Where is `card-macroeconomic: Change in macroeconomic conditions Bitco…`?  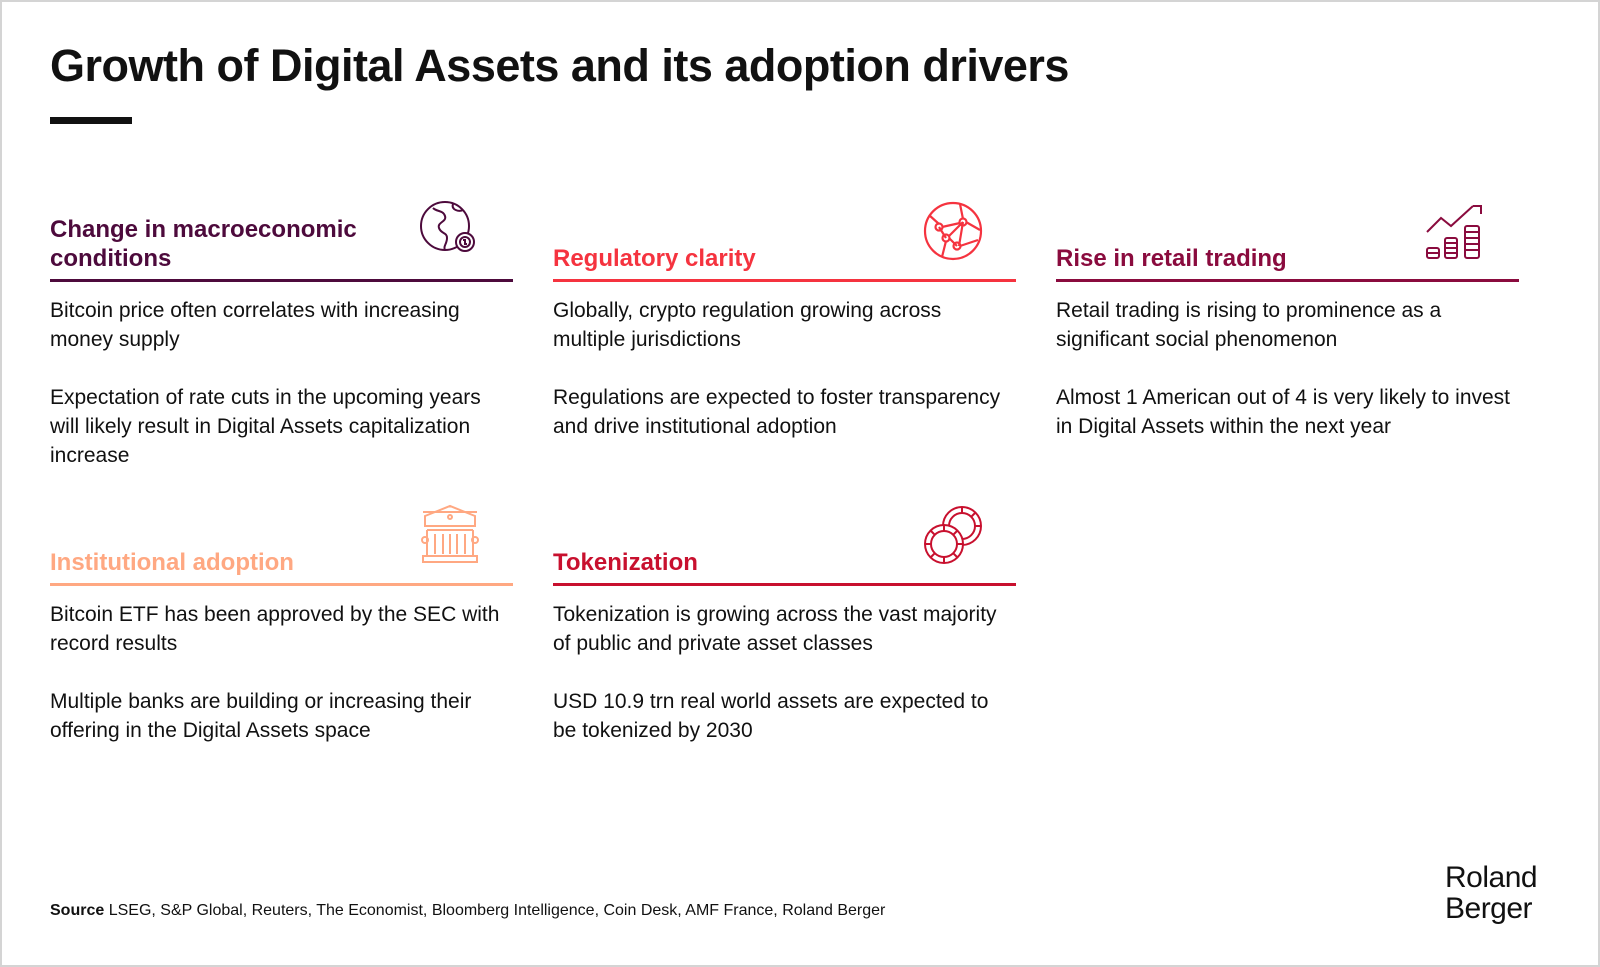
card-macroeconomic: Change in macroeconomic conditions Bitco… is located at coordinates (281, 335).